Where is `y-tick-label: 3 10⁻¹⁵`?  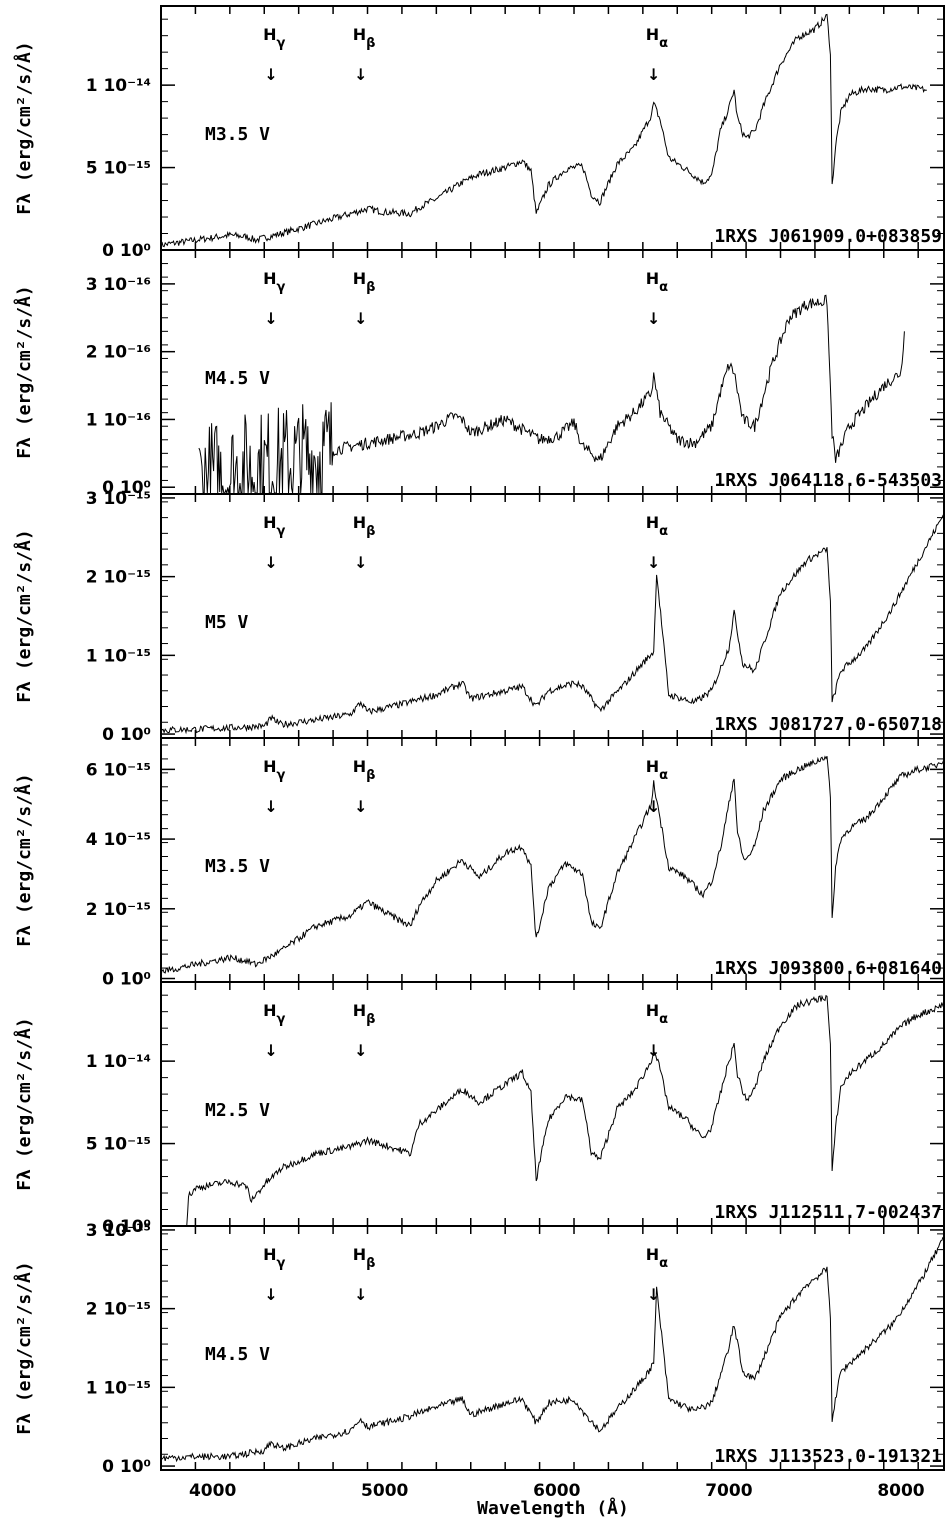 y-tick-label: 3 10⁻¹⁵ is located at coordinates (118, 499).